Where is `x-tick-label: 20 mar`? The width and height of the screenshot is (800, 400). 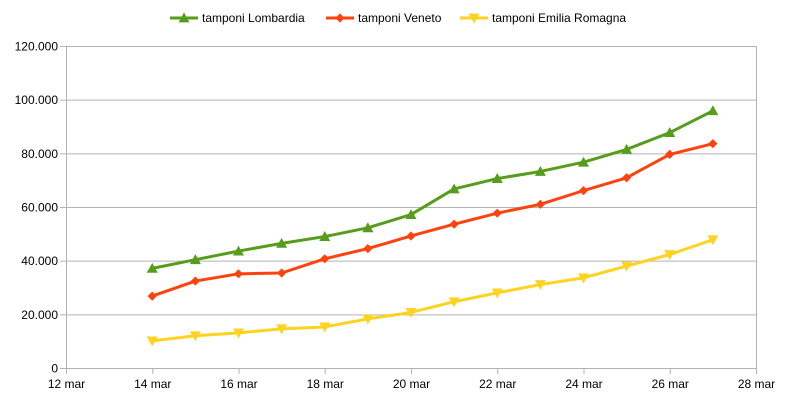 x-tick-label: 20 mar is located at coordinates (411, 384).